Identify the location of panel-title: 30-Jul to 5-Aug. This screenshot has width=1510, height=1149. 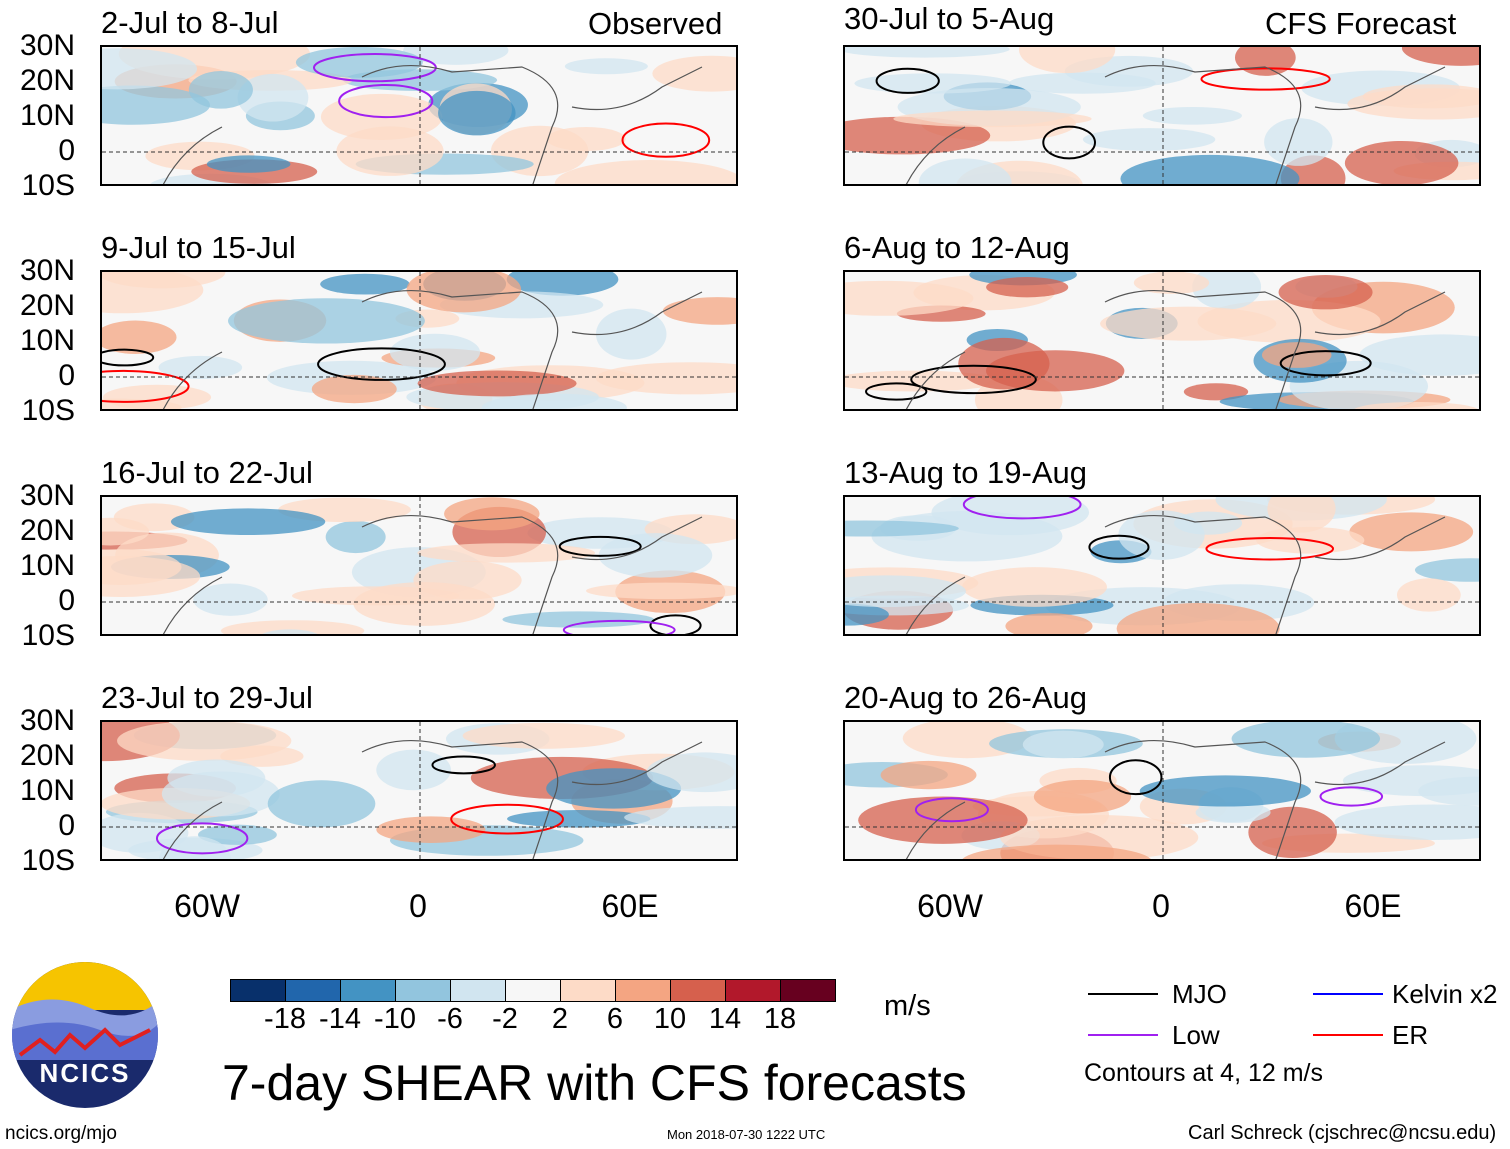
(949, 18).